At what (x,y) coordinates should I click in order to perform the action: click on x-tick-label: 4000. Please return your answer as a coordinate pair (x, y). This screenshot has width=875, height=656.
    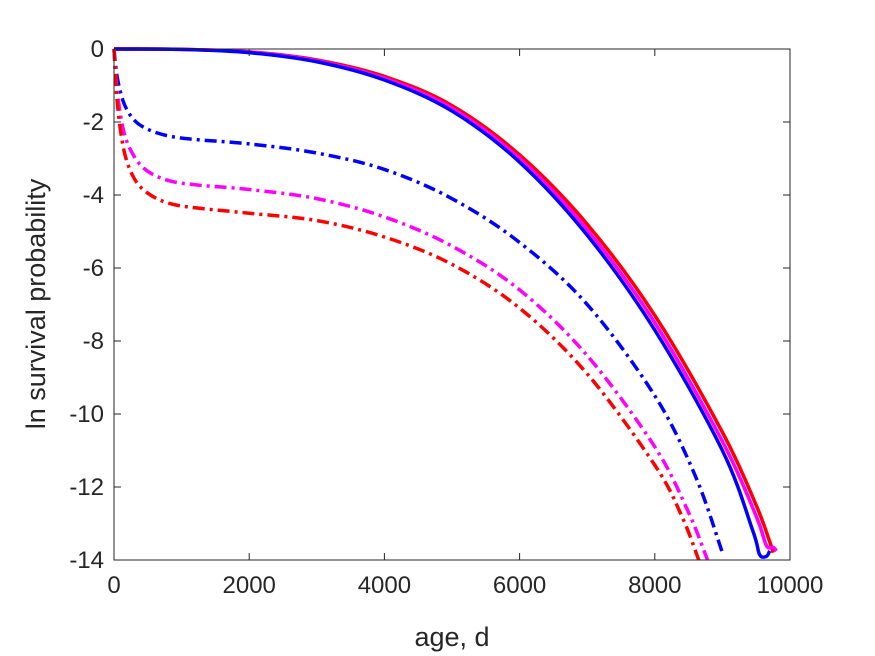
    Looking at the image, I should click on (384, 585).